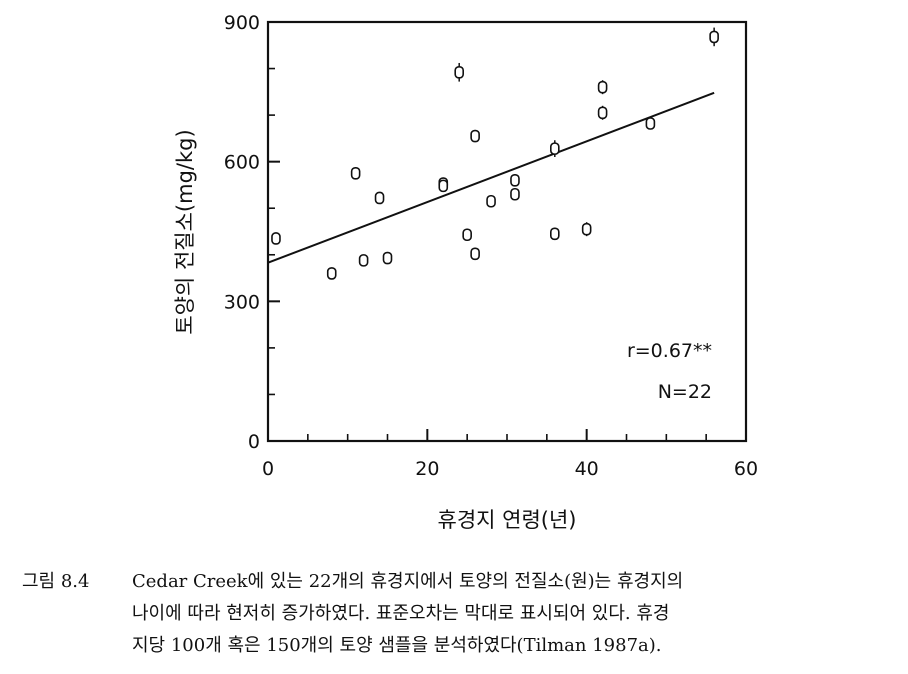  Describe the element at coordinates (507, 520) in the screenshot. I see `x-axis-title: 휴경지 연령(년)` at that location.